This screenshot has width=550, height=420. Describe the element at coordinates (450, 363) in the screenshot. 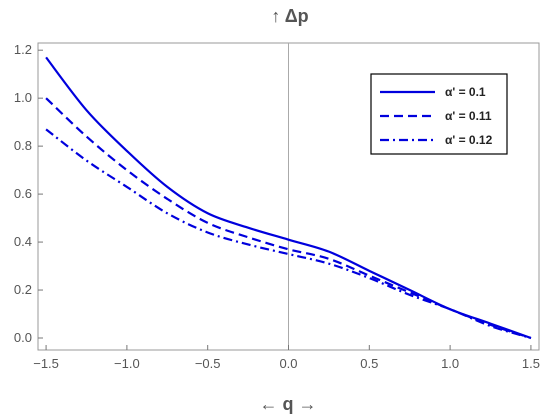

I see `x-tick-label: 1.0` at that location.